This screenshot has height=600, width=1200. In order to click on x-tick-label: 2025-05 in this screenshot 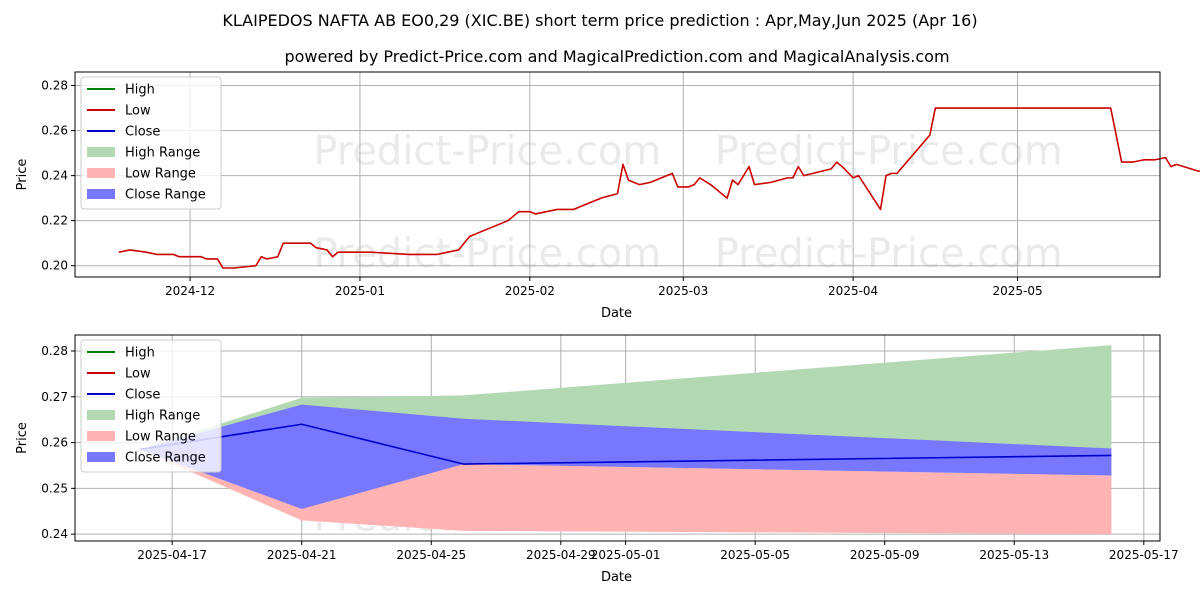, I will do `click(1017, 291)`.